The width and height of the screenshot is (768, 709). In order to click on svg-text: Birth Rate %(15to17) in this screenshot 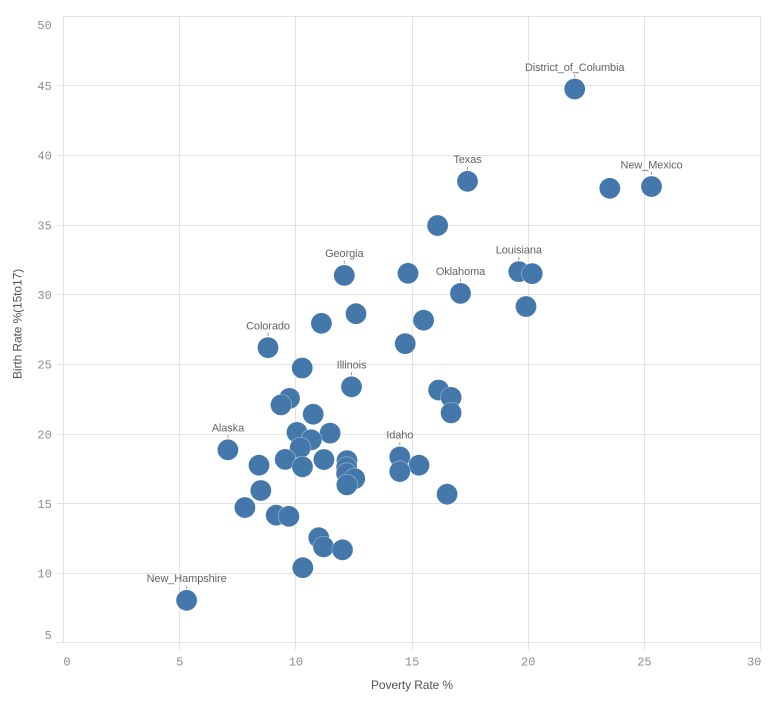, I will do `click(17, 324)`.